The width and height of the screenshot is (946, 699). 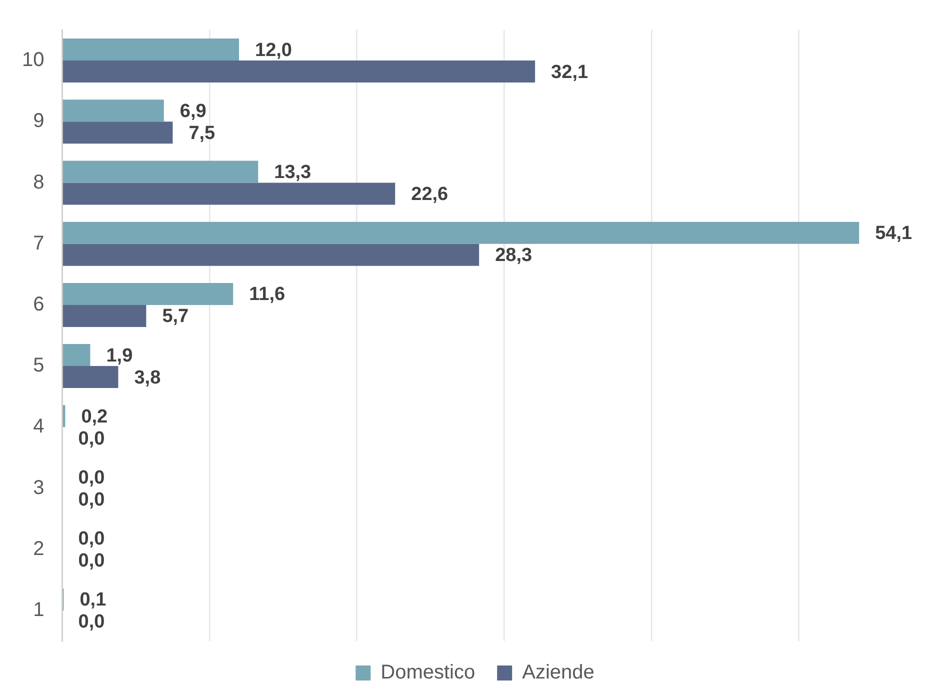 What do you see at coordinates (147, 377) in the screenshot?
I see `data-label: 3,8` at bounding box center [147, 377].